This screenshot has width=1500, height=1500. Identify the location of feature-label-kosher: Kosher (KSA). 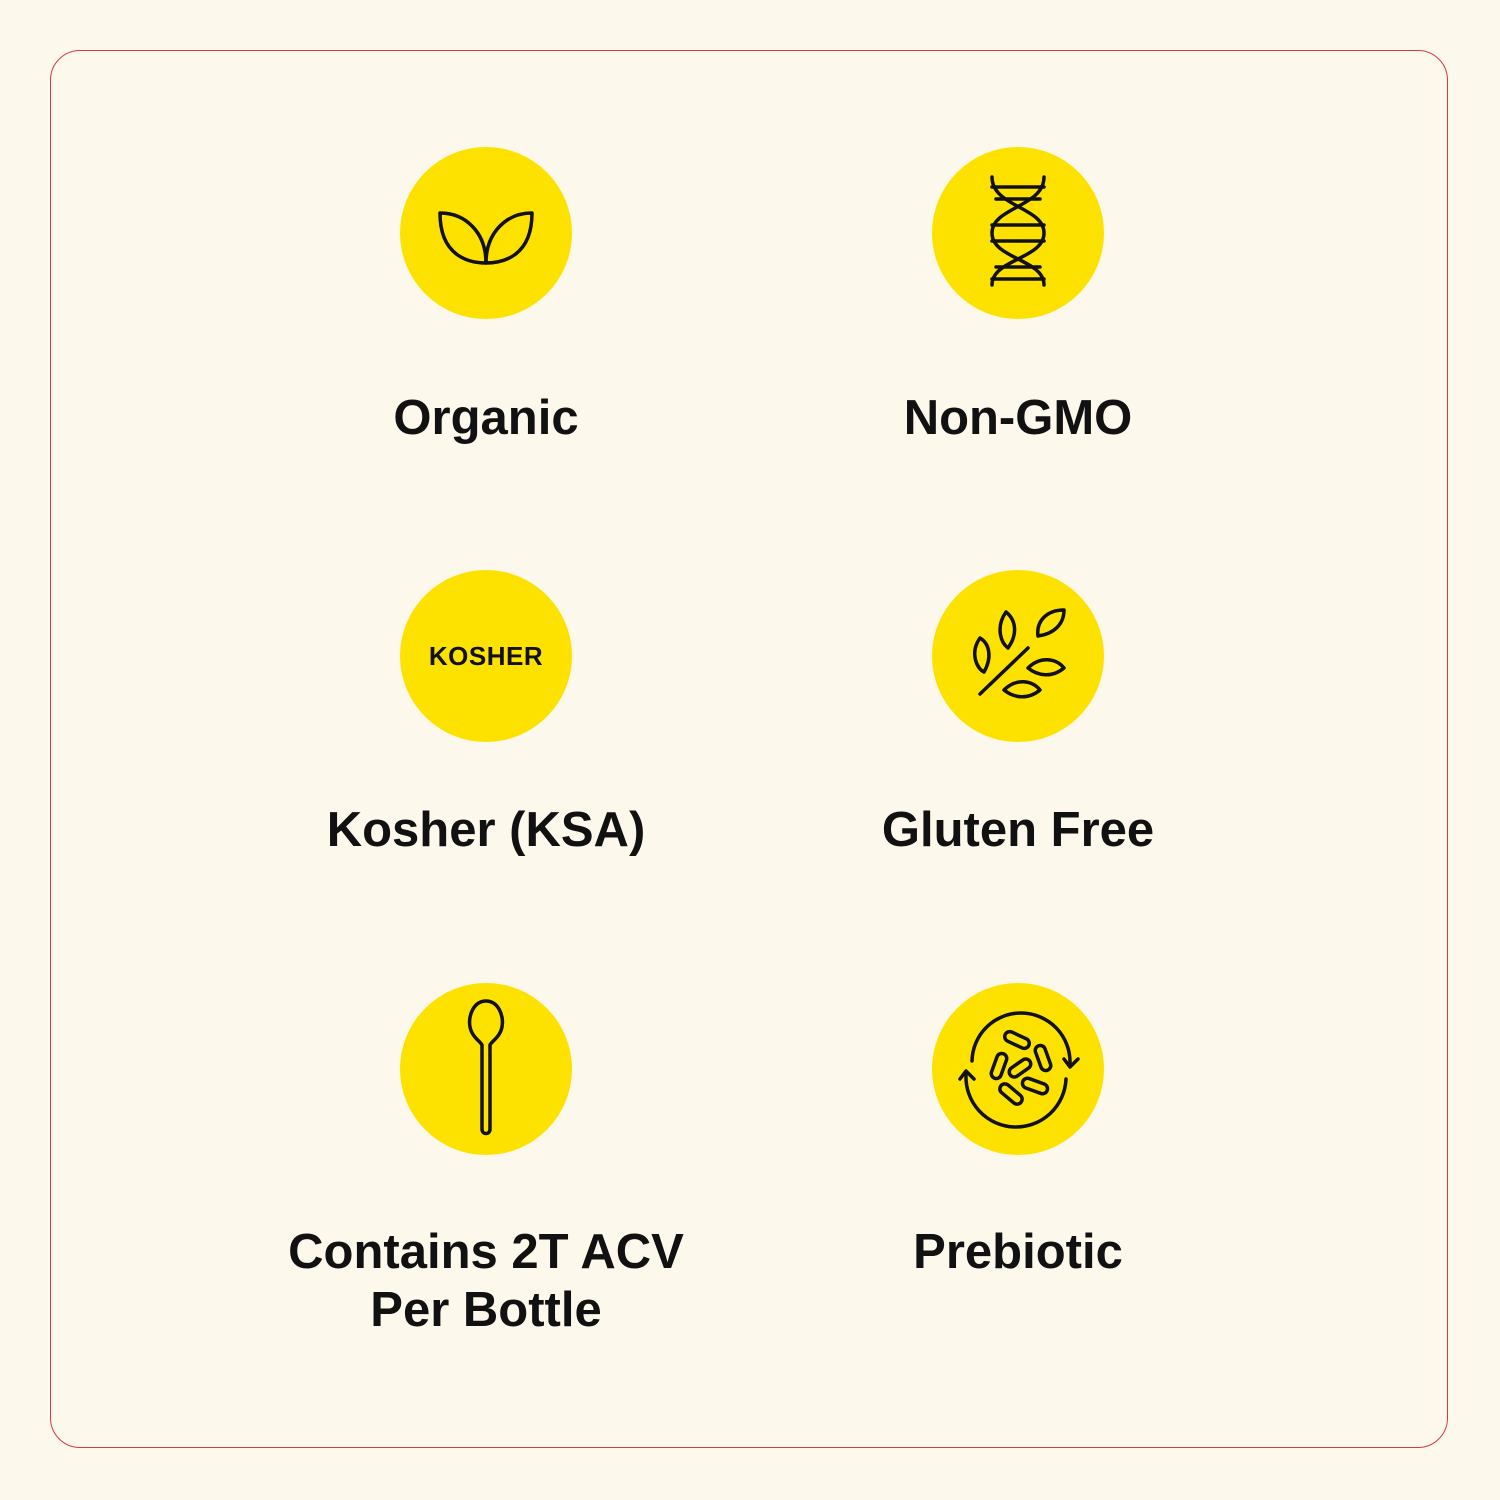
(486, 830).